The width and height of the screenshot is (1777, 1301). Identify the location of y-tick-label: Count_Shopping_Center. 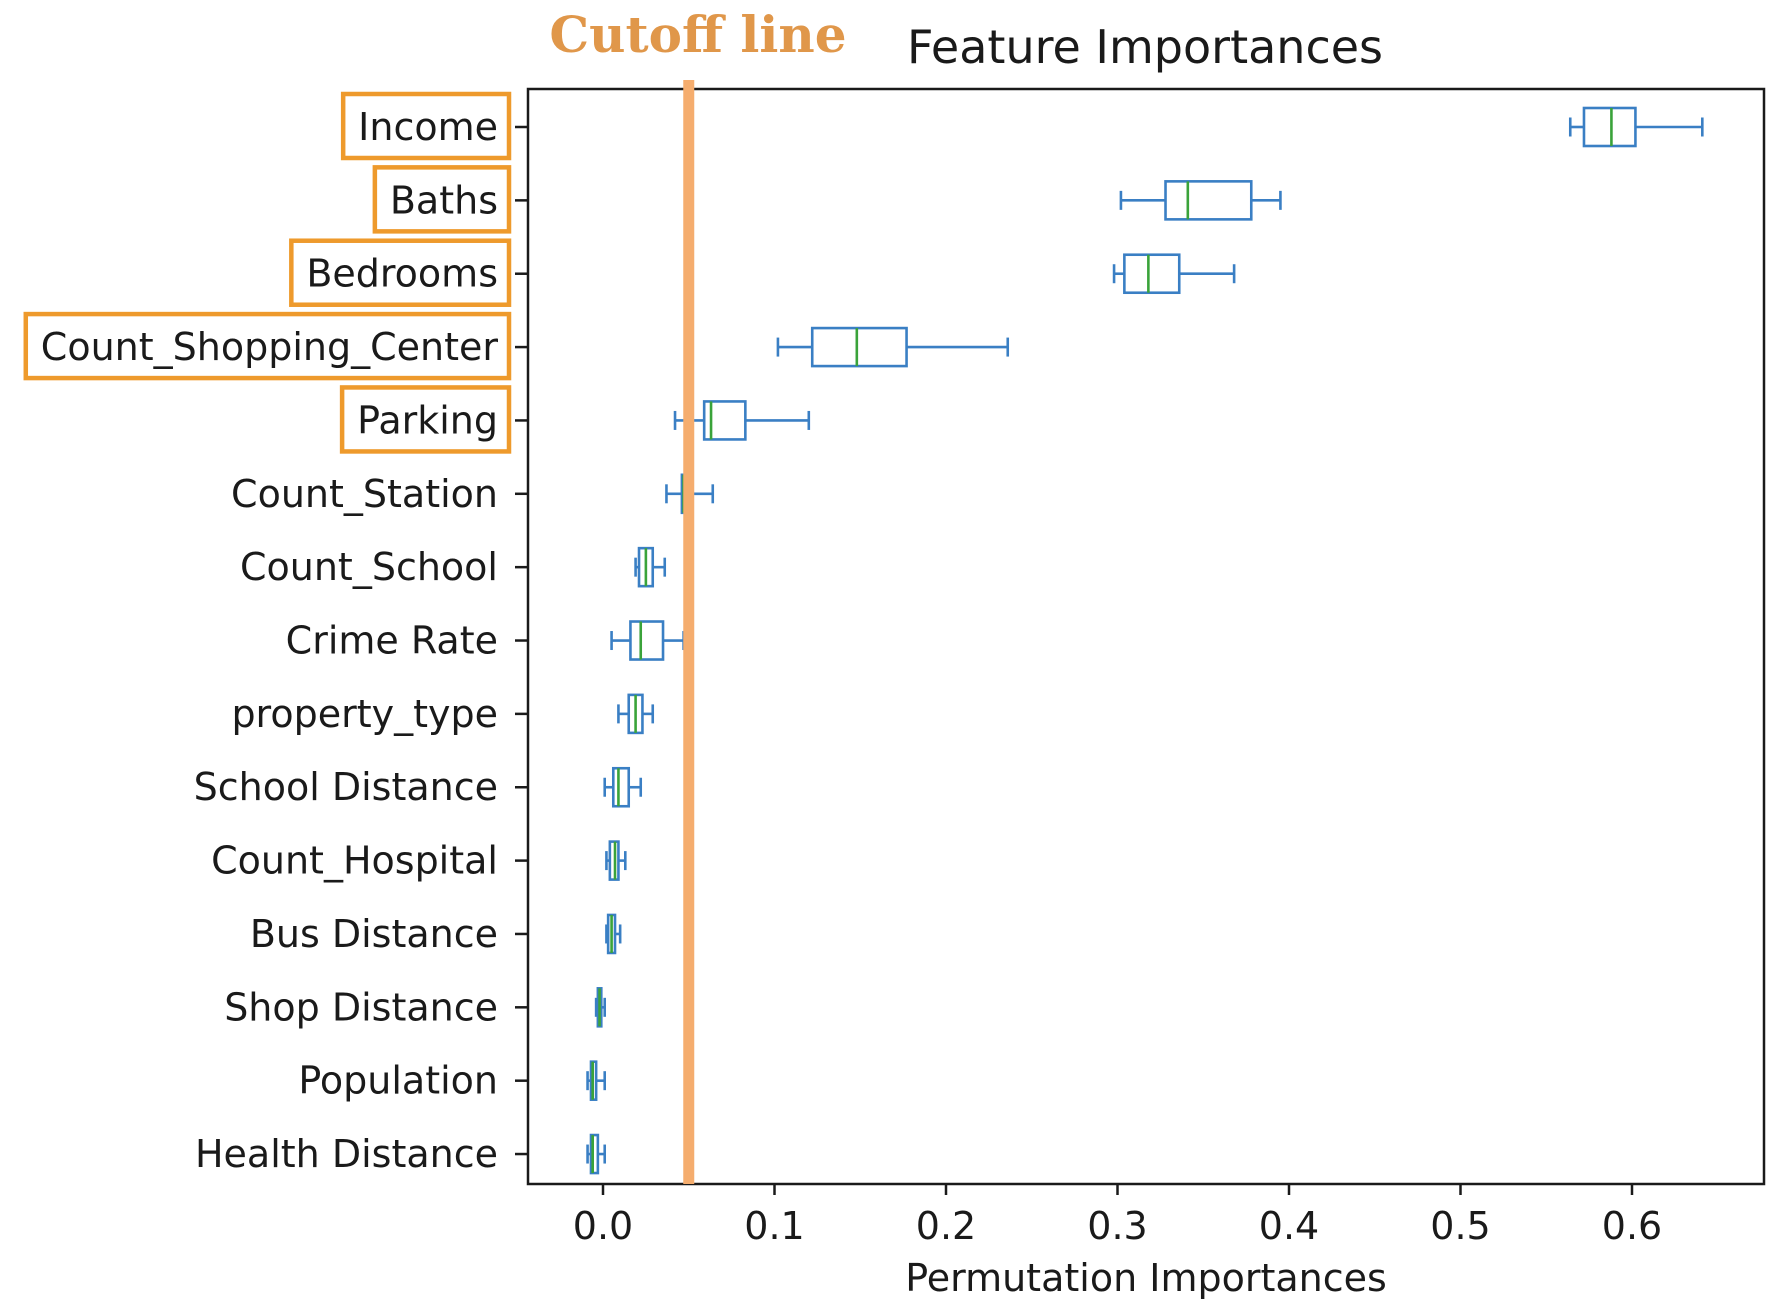
(270, 347).